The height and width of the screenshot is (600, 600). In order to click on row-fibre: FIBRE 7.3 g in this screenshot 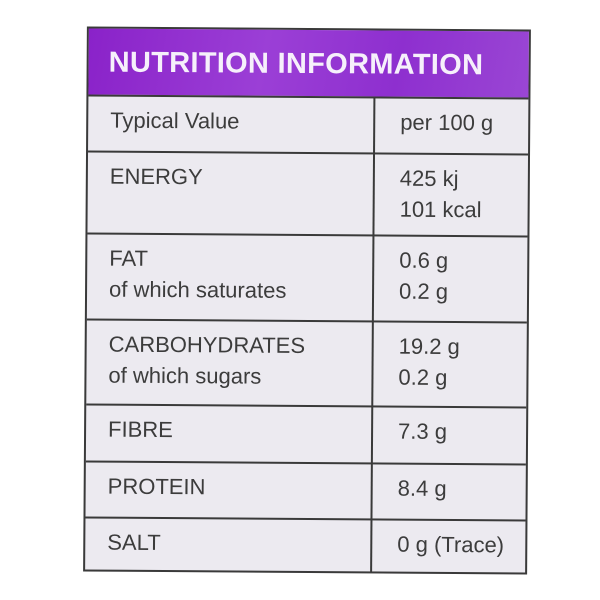, I will do `click(306, 434)`.